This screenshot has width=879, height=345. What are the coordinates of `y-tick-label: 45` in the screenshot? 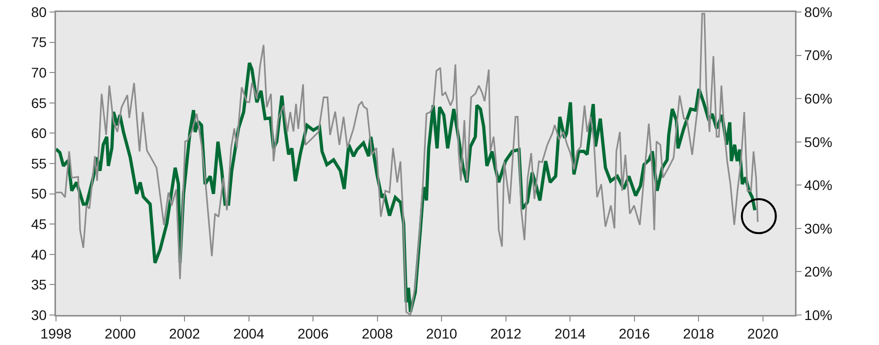 It's located at (39, 224).